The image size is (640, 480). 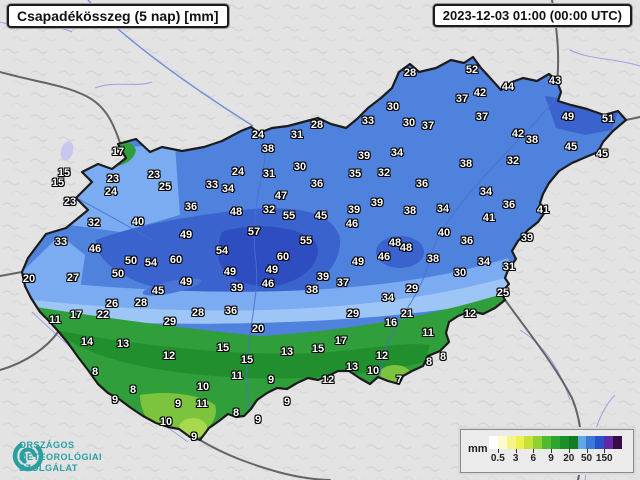 What do you see at coordinates (254, 232) in the screenshot?
I see `station-value-label: 57` at bounding box center [254, 232].